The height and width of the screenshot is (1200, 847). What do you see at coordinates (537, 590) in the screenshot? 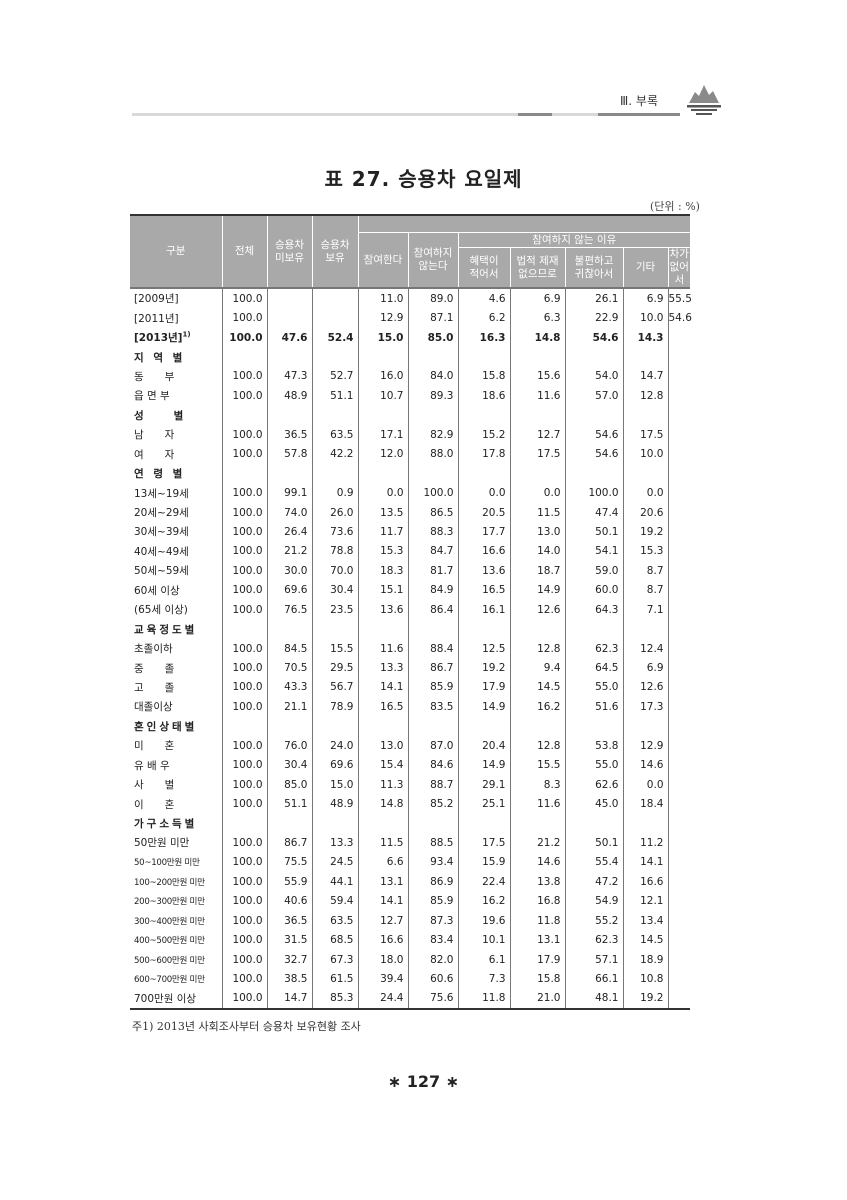
I see `table-cell: 14.9` at bounding box center [537, 590].